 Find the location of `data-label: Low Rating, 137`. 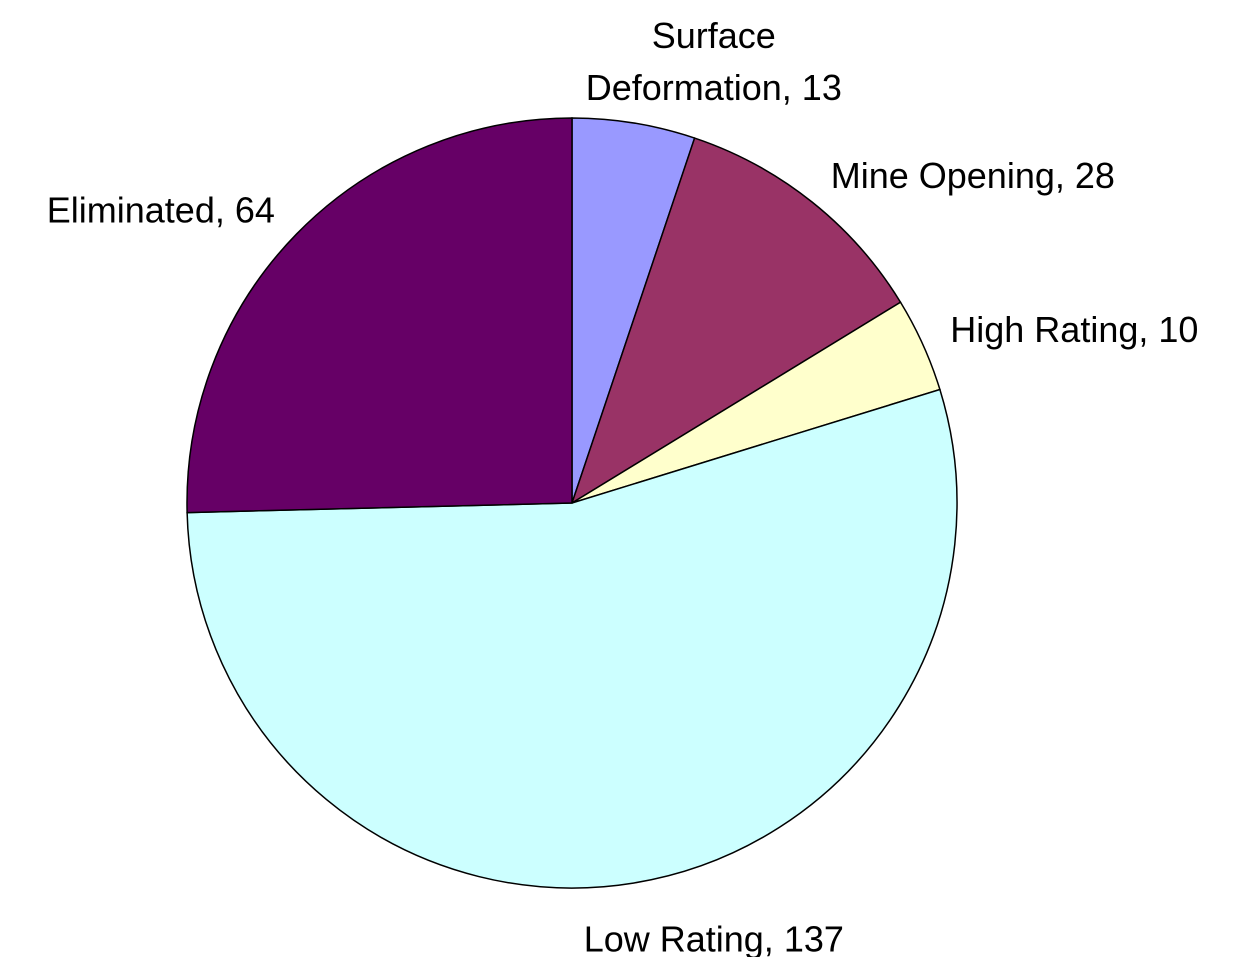

data-label: Low Rating, 137 is located at coordinates (714, 938).